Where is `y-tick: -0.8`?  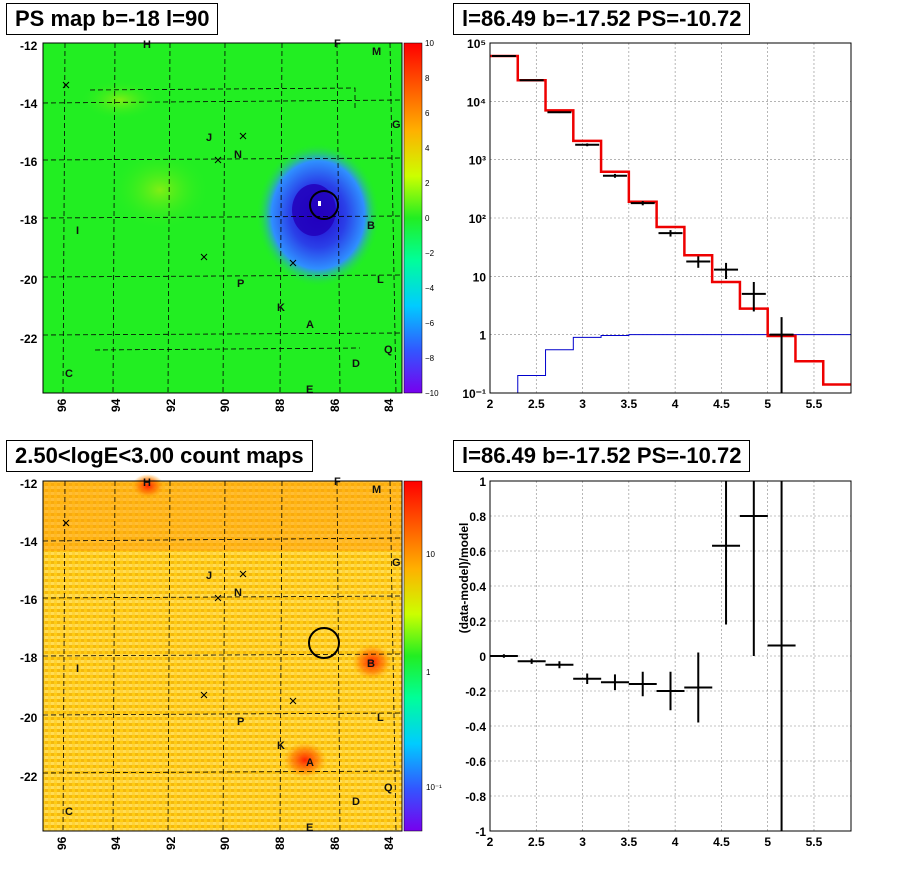
y-tick: -0.8 is located at coordinates (475, 797).